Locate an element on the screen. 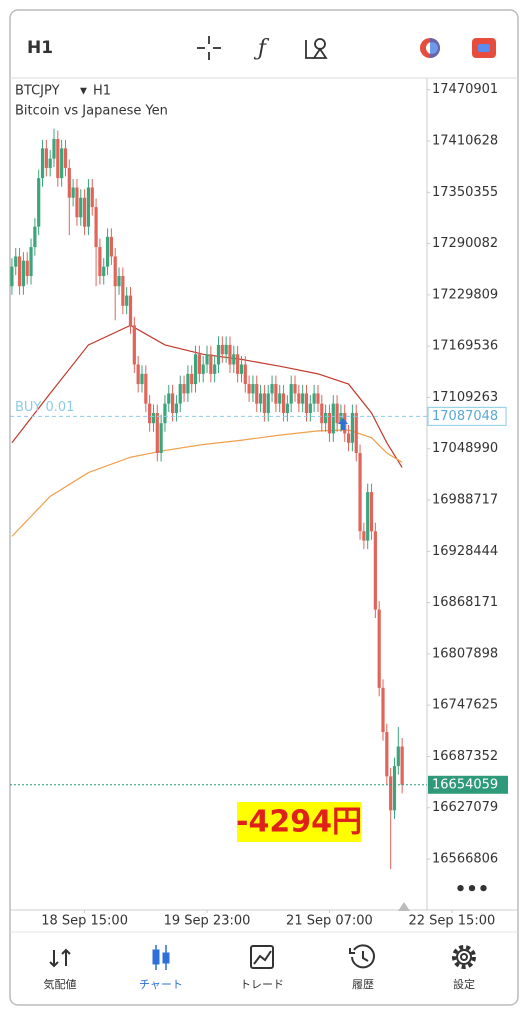 The image size is (531, 1028). objects-icon is located at coordinates (316, 48).